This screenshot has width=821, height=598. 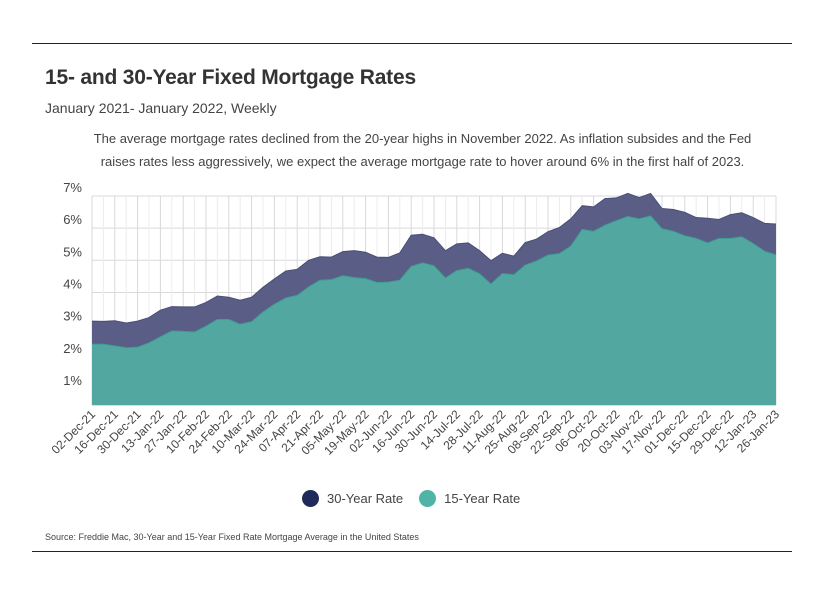 What do you see at coordinates (72, 219) in the screenshot?
I see `y-tick-label-5: 6%` at bounding box center [72, 219].